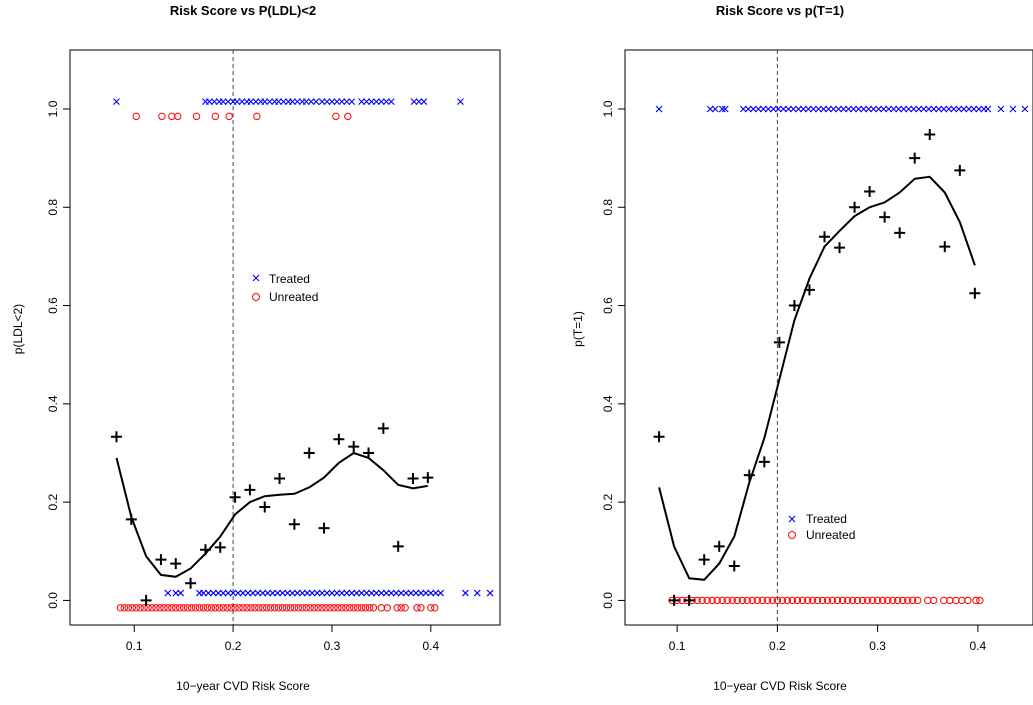 The width and height of the screenshot is (1033, 705). I want to click on x-tick-label: 0.3, so click(877, 646).